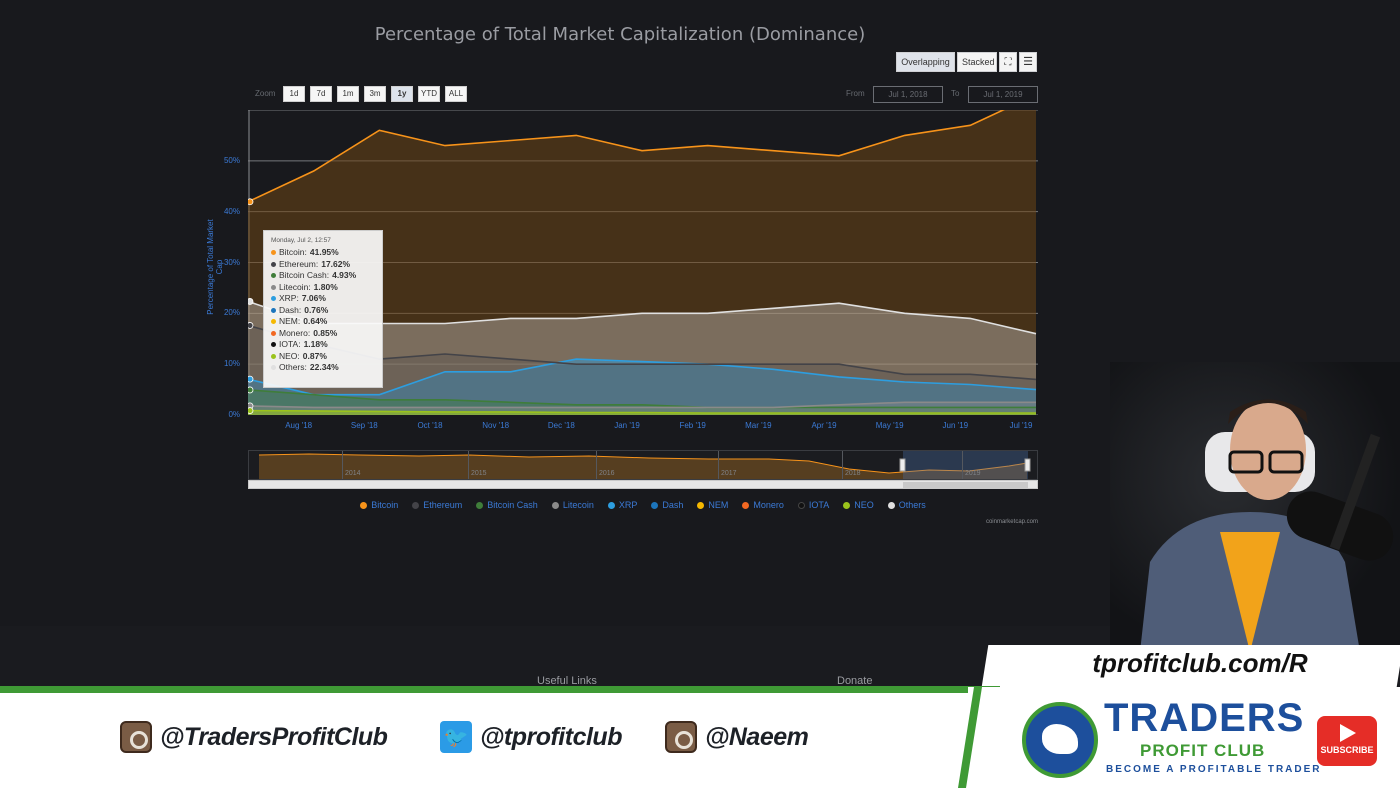 This screenshot has height=788, width=1400. What do you see at coordinates (251, 410) in the screenshot?
I see `hover-point-neo` at bounding box center [251, 410].